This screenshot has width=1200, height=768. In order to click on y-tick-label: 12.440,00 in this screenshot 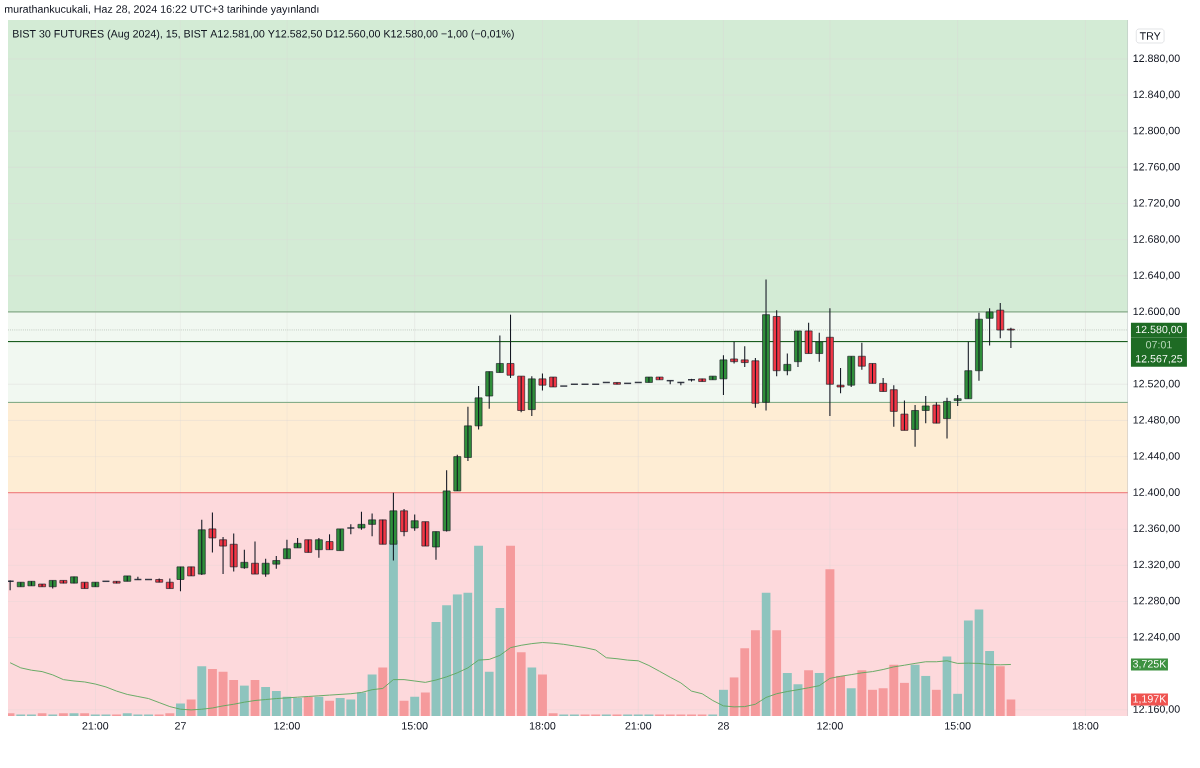, I will do `click(1156, 456)`.